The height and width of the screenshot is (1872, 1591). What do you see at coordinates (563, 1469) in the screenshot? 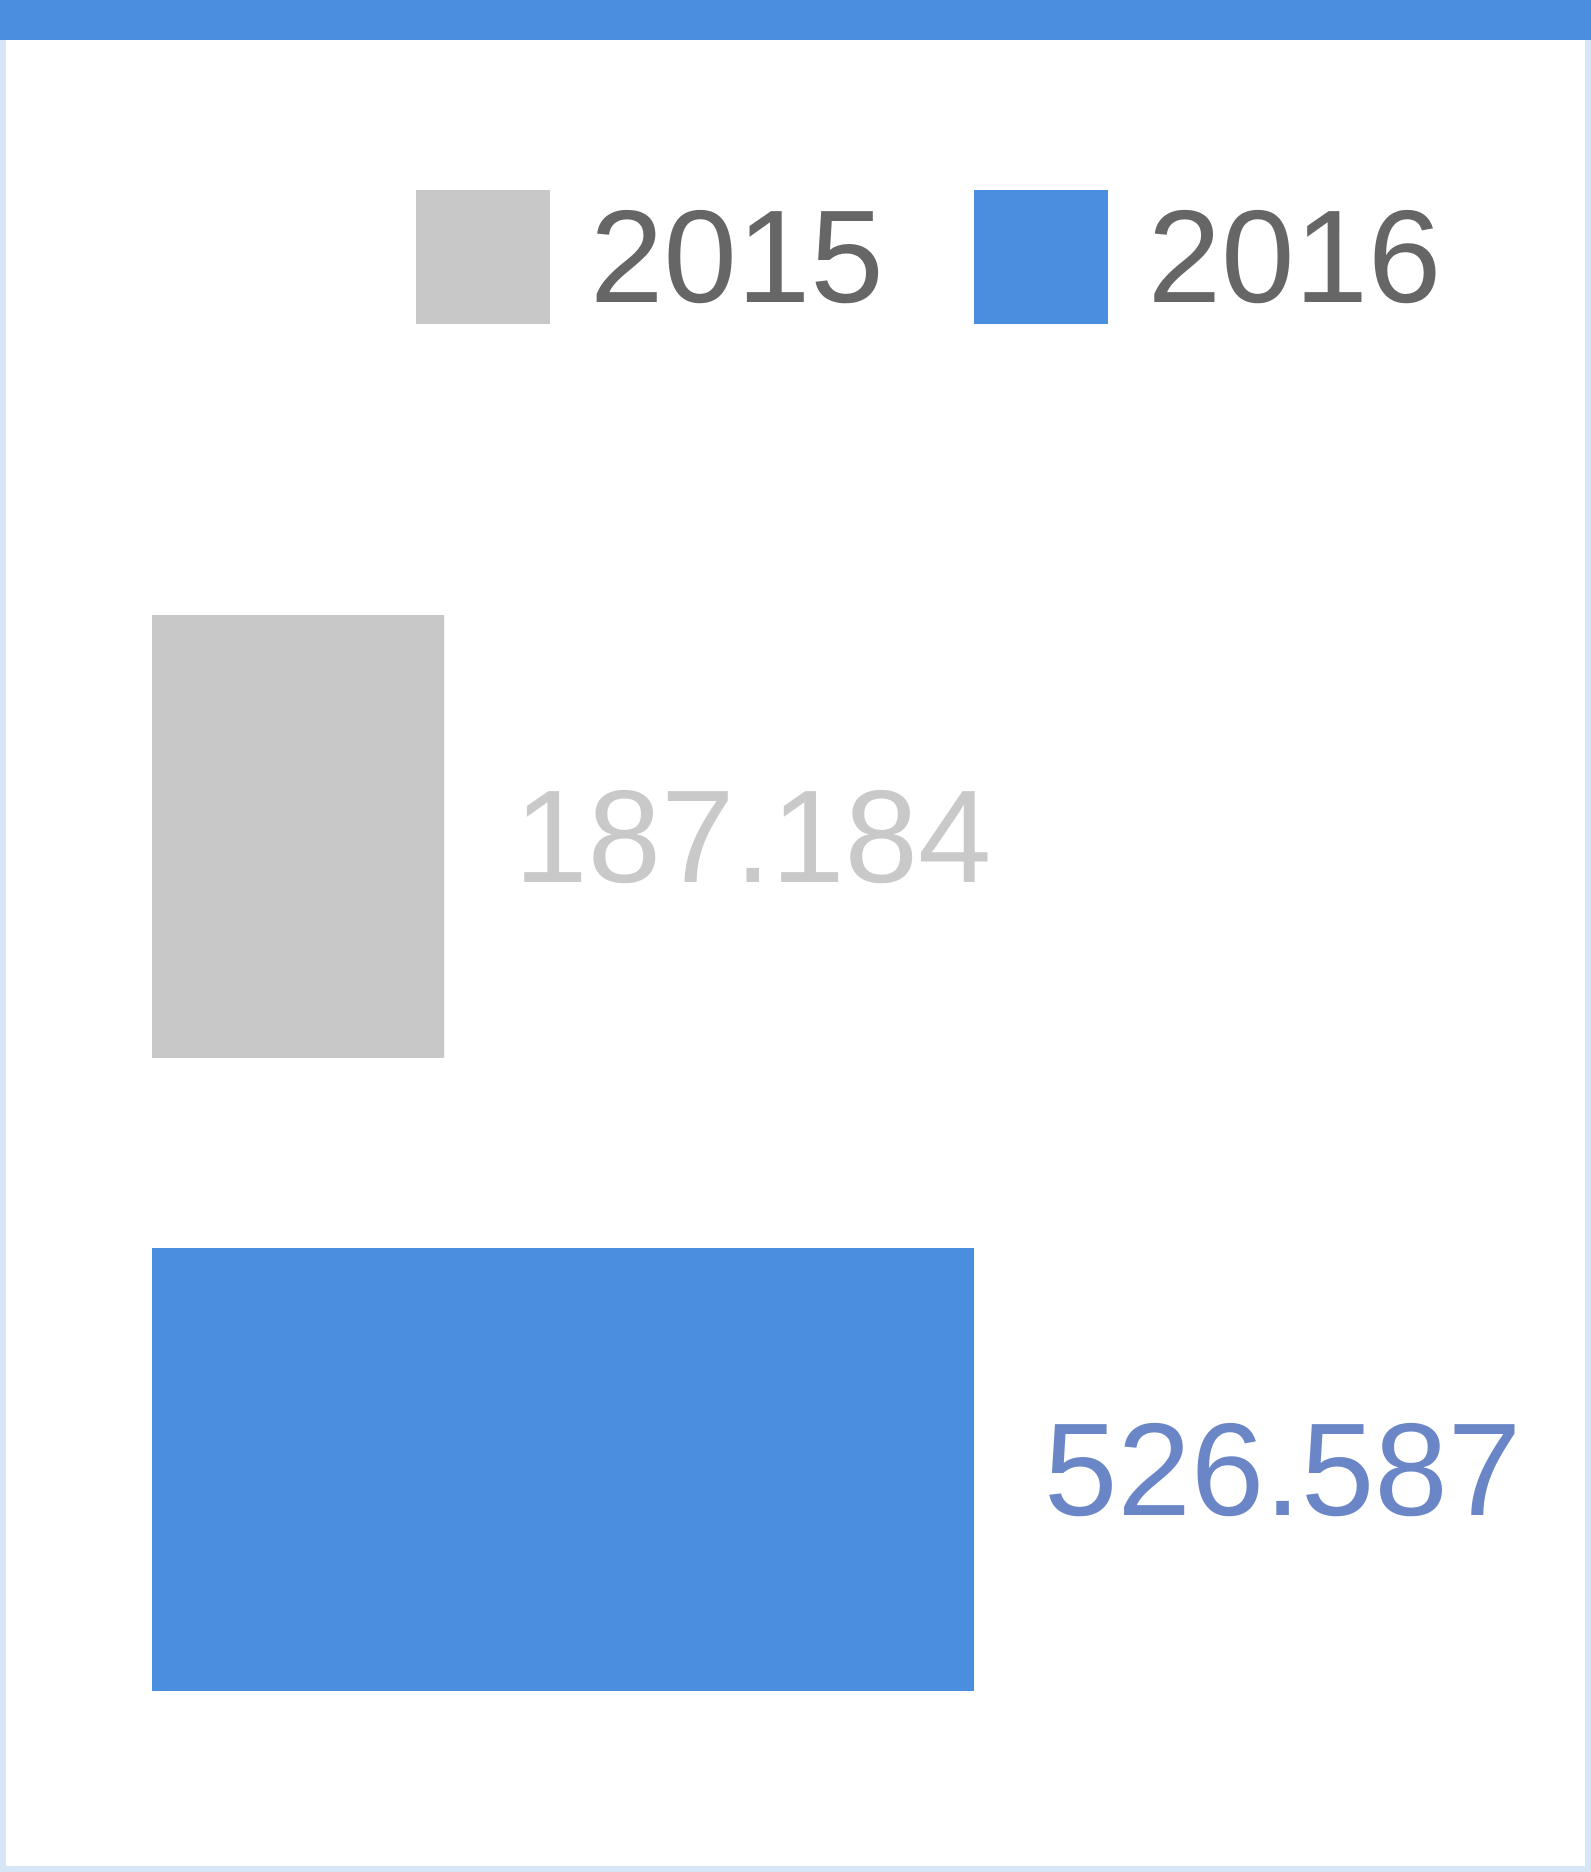
I see `bar-2016` at bounding box center [563, 1469].